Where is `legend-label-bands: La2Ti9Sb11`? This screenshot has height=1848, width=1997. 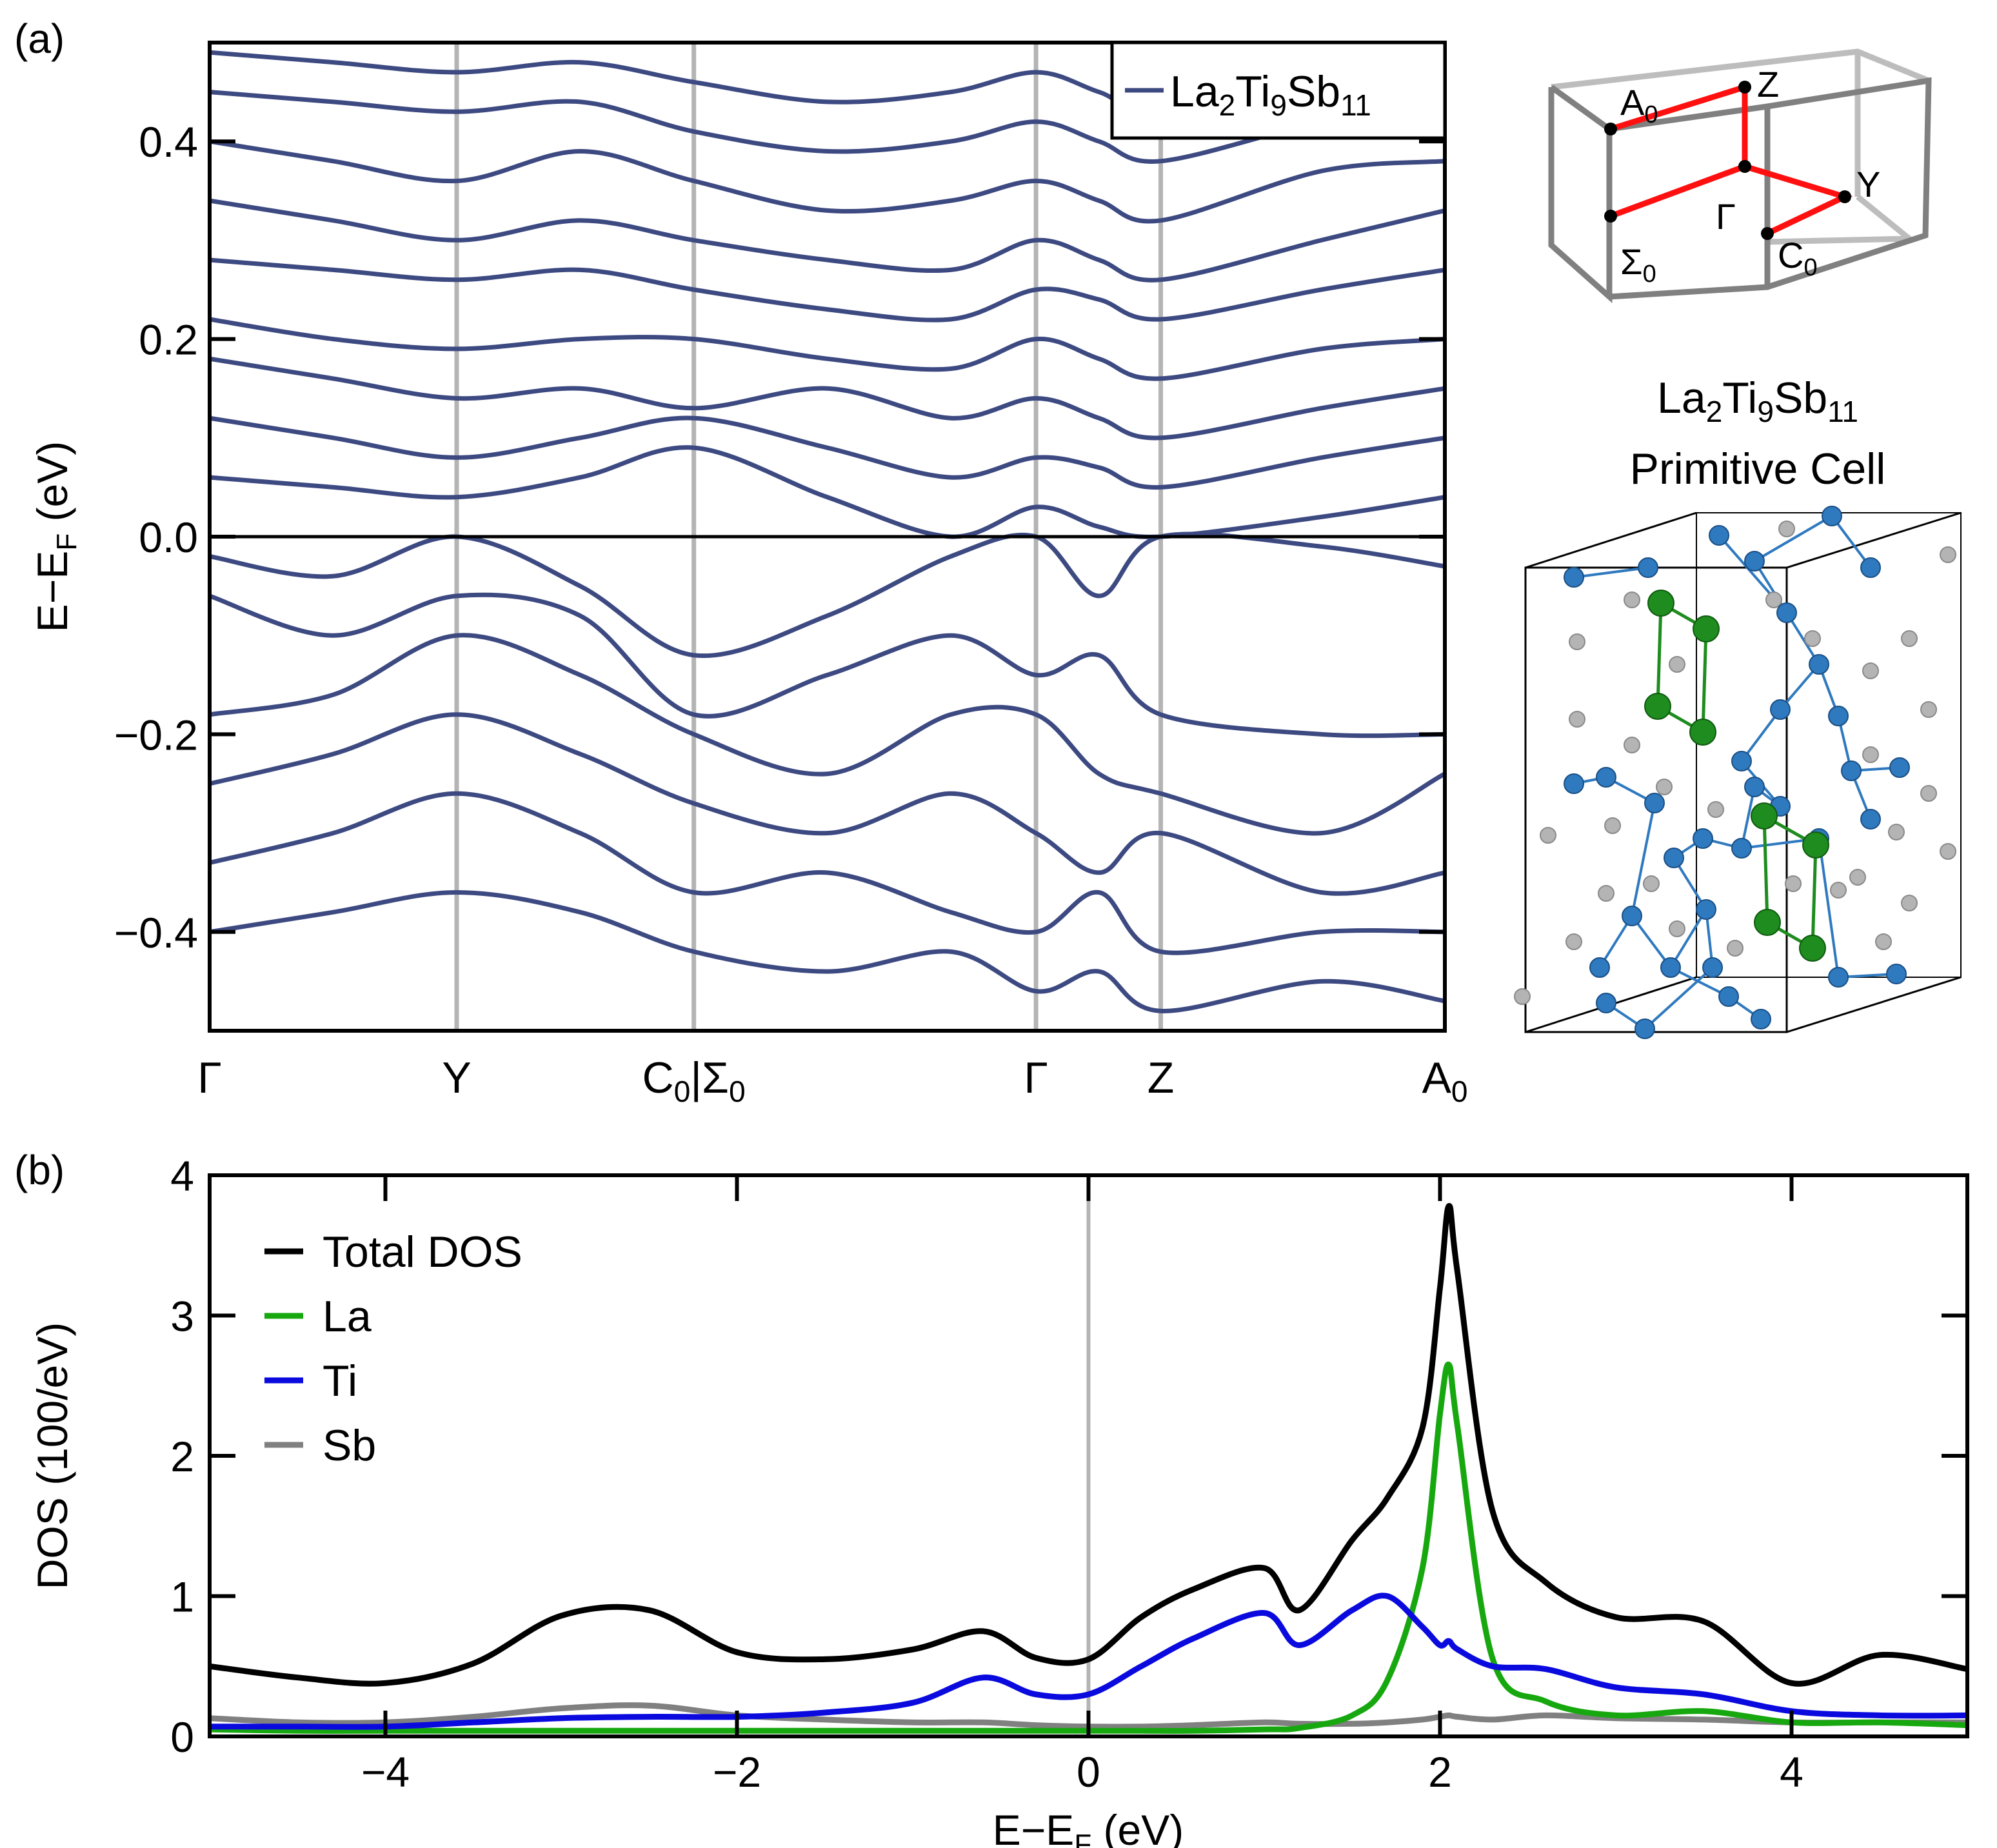
legend-label-bands: La2Ti9Sb11 is located at coordinates (1270, 94).